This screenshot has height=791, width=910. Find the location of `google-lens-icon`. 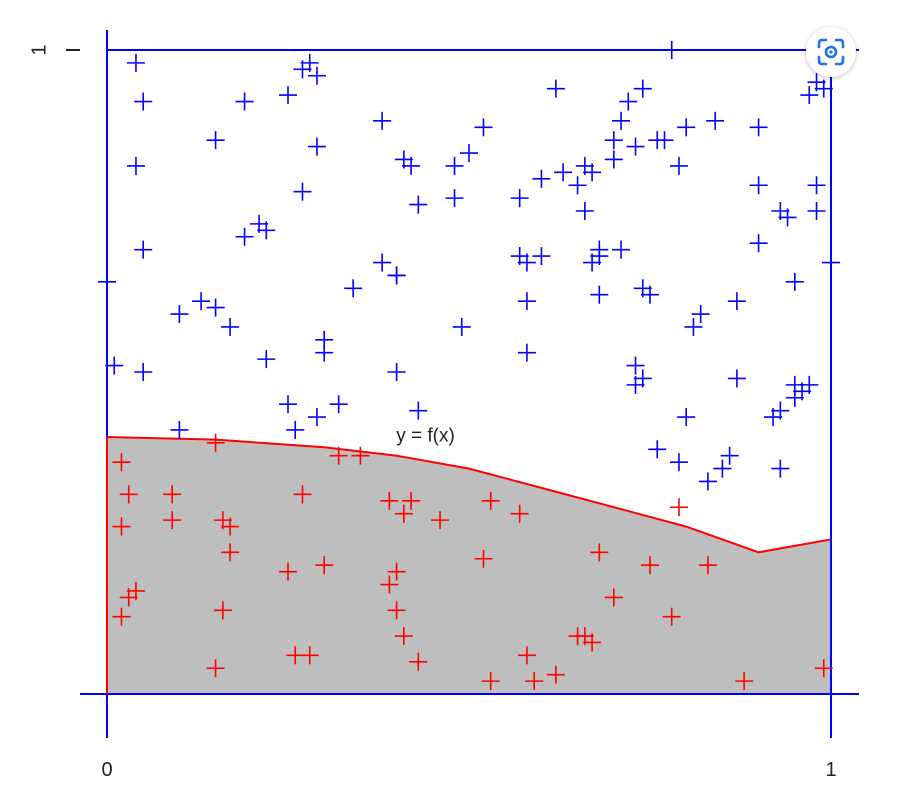

google-lens-icon is located at coordinates (831, 52).